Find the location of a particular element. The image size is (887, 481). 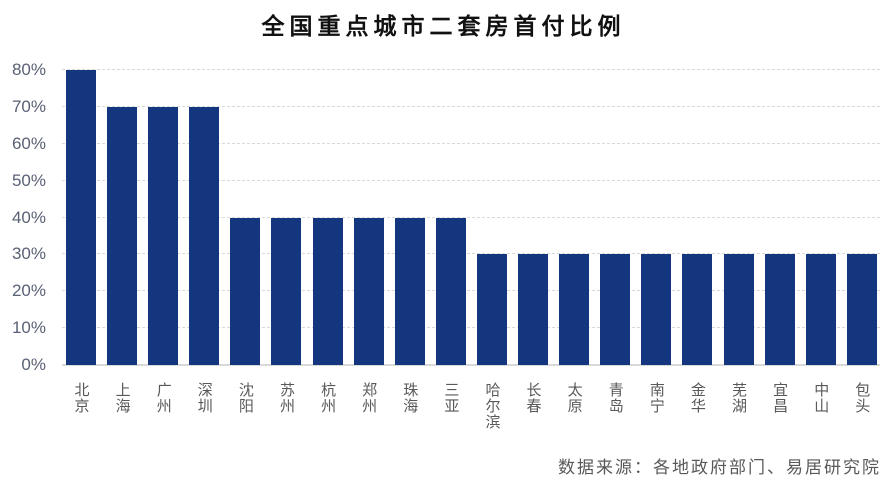

bar-column: 包头 is located at coordinates (861, 250).